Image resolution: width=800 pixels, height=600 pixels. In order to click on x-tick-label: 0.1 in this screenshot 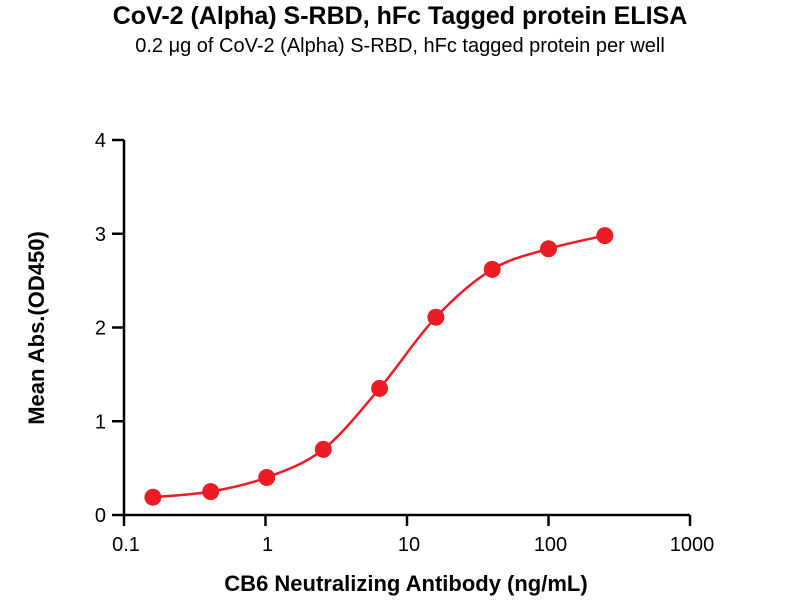, I will do `click(126, 545)`.